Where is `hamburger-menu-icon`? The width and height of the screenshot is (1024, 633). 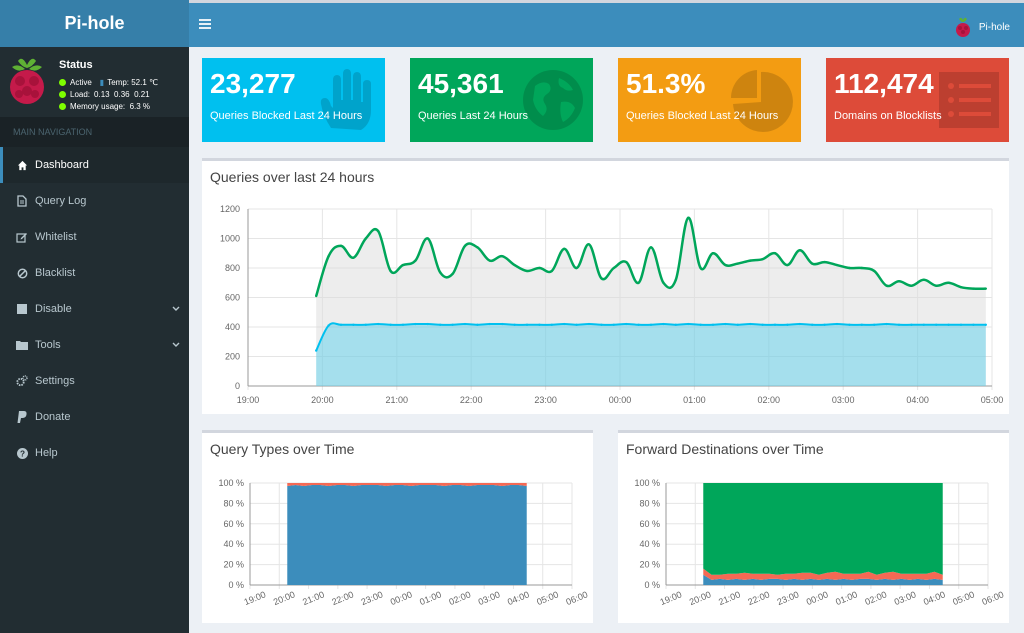
hamburger-menu-icon is located at coordinates (205, 24).